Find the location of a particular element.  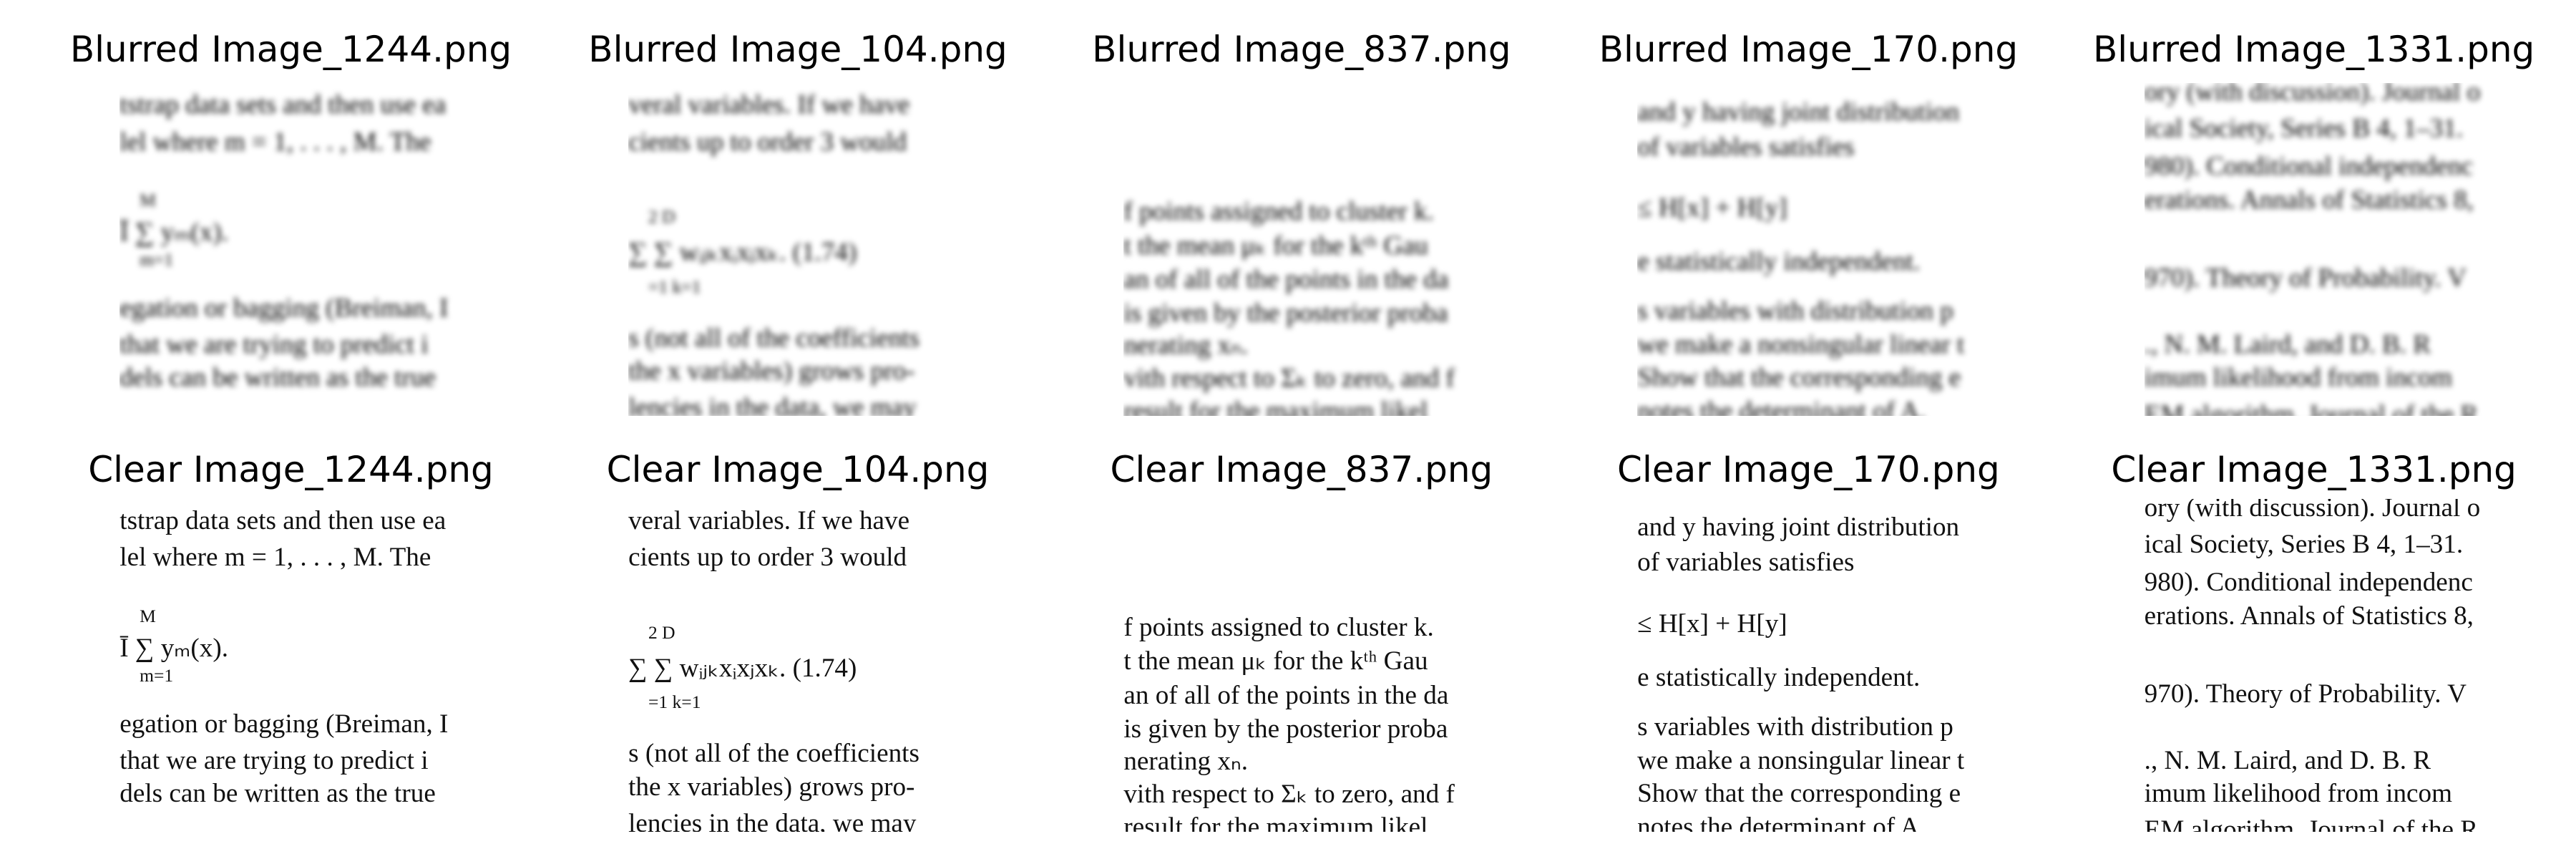

panel-title: Clear Image_837.png is located at coordinates (1301, 470).